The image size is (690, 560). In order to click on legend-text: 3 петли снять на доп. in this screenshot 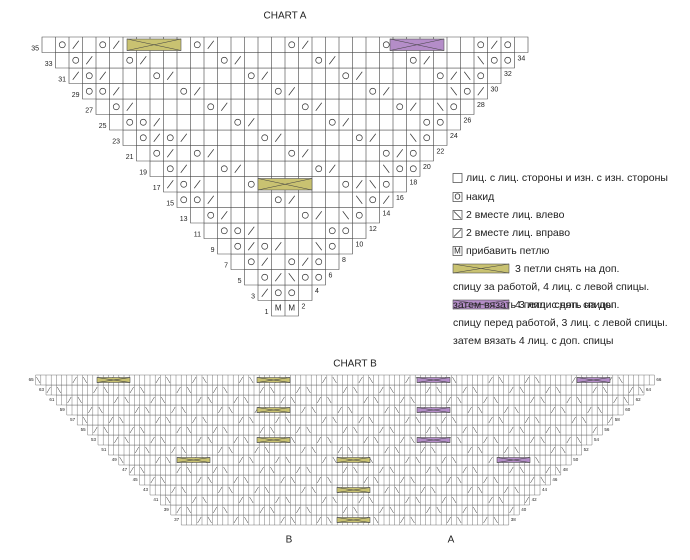, I will do `click(567, 269)`.